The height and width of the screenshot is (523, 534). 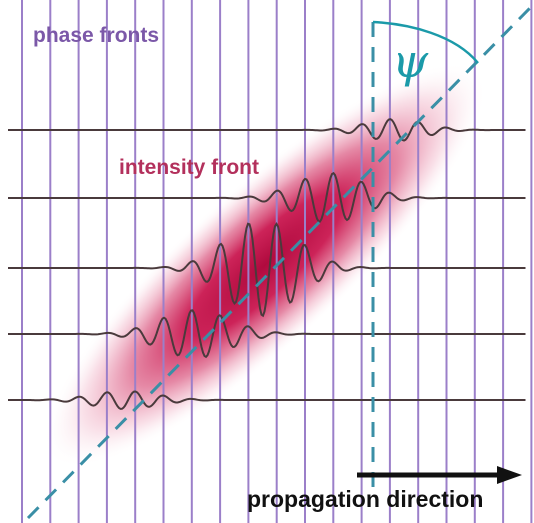 What do you see at coordinates (96, 35) in the screenshot?
I see `phase-fronts-label: phase fronts` at bounding box center [96, 35].